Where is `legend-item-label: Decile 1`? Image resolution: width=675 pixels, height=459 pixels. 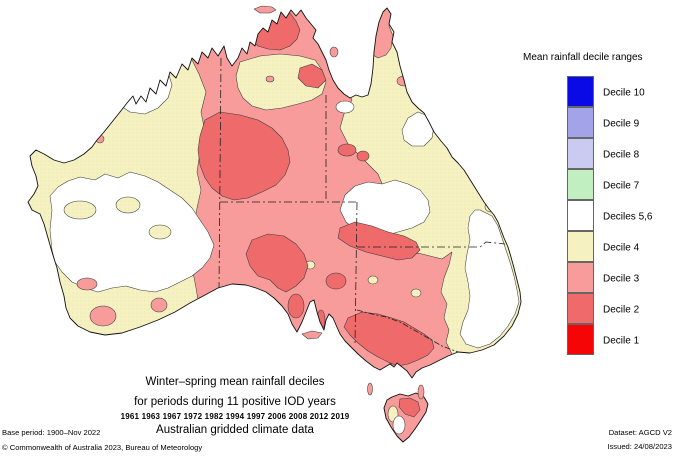
legend-item-label: Decile 1 is located at coordinates (621, 340).